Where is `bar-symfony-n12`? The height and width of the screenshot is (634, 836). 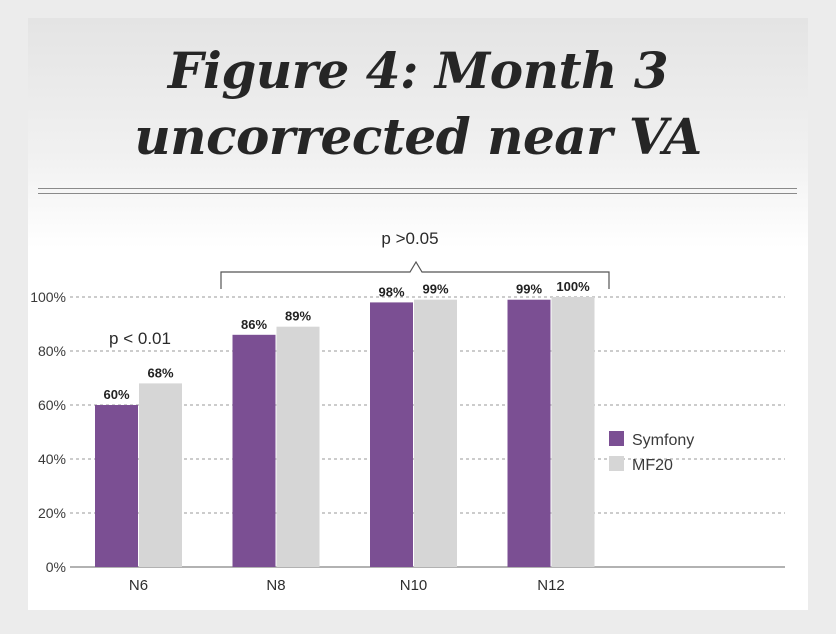
bar-symfony-n12 is located at coordinates (529, 433).